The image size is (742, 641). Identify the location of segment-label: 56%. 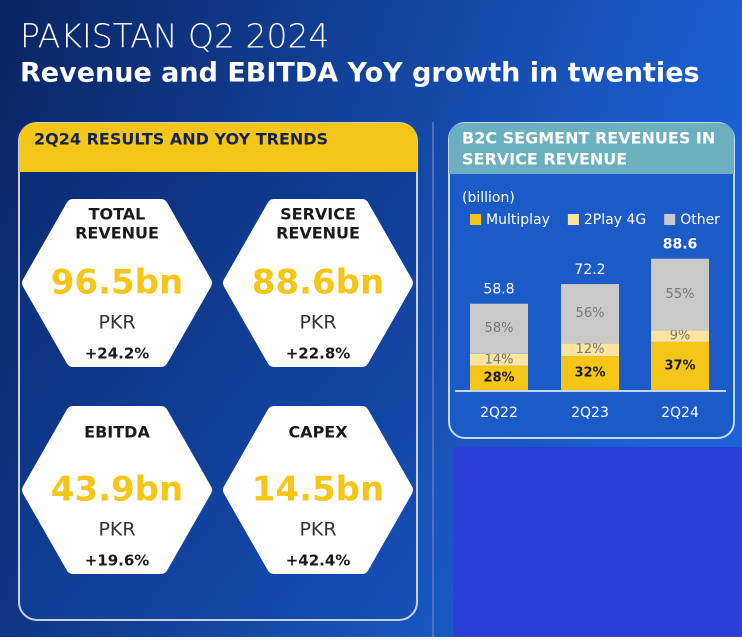
(590, 313).